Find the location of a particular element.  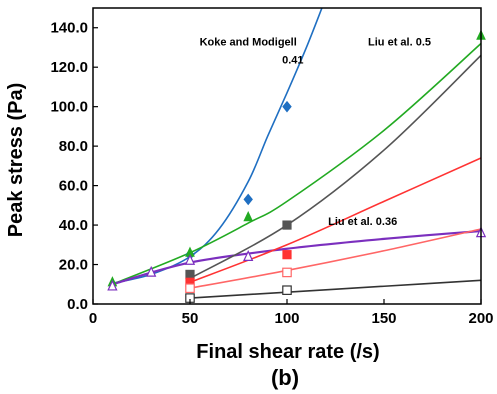

y-tick-label: 0.0 is located at coordinates (77, 304).